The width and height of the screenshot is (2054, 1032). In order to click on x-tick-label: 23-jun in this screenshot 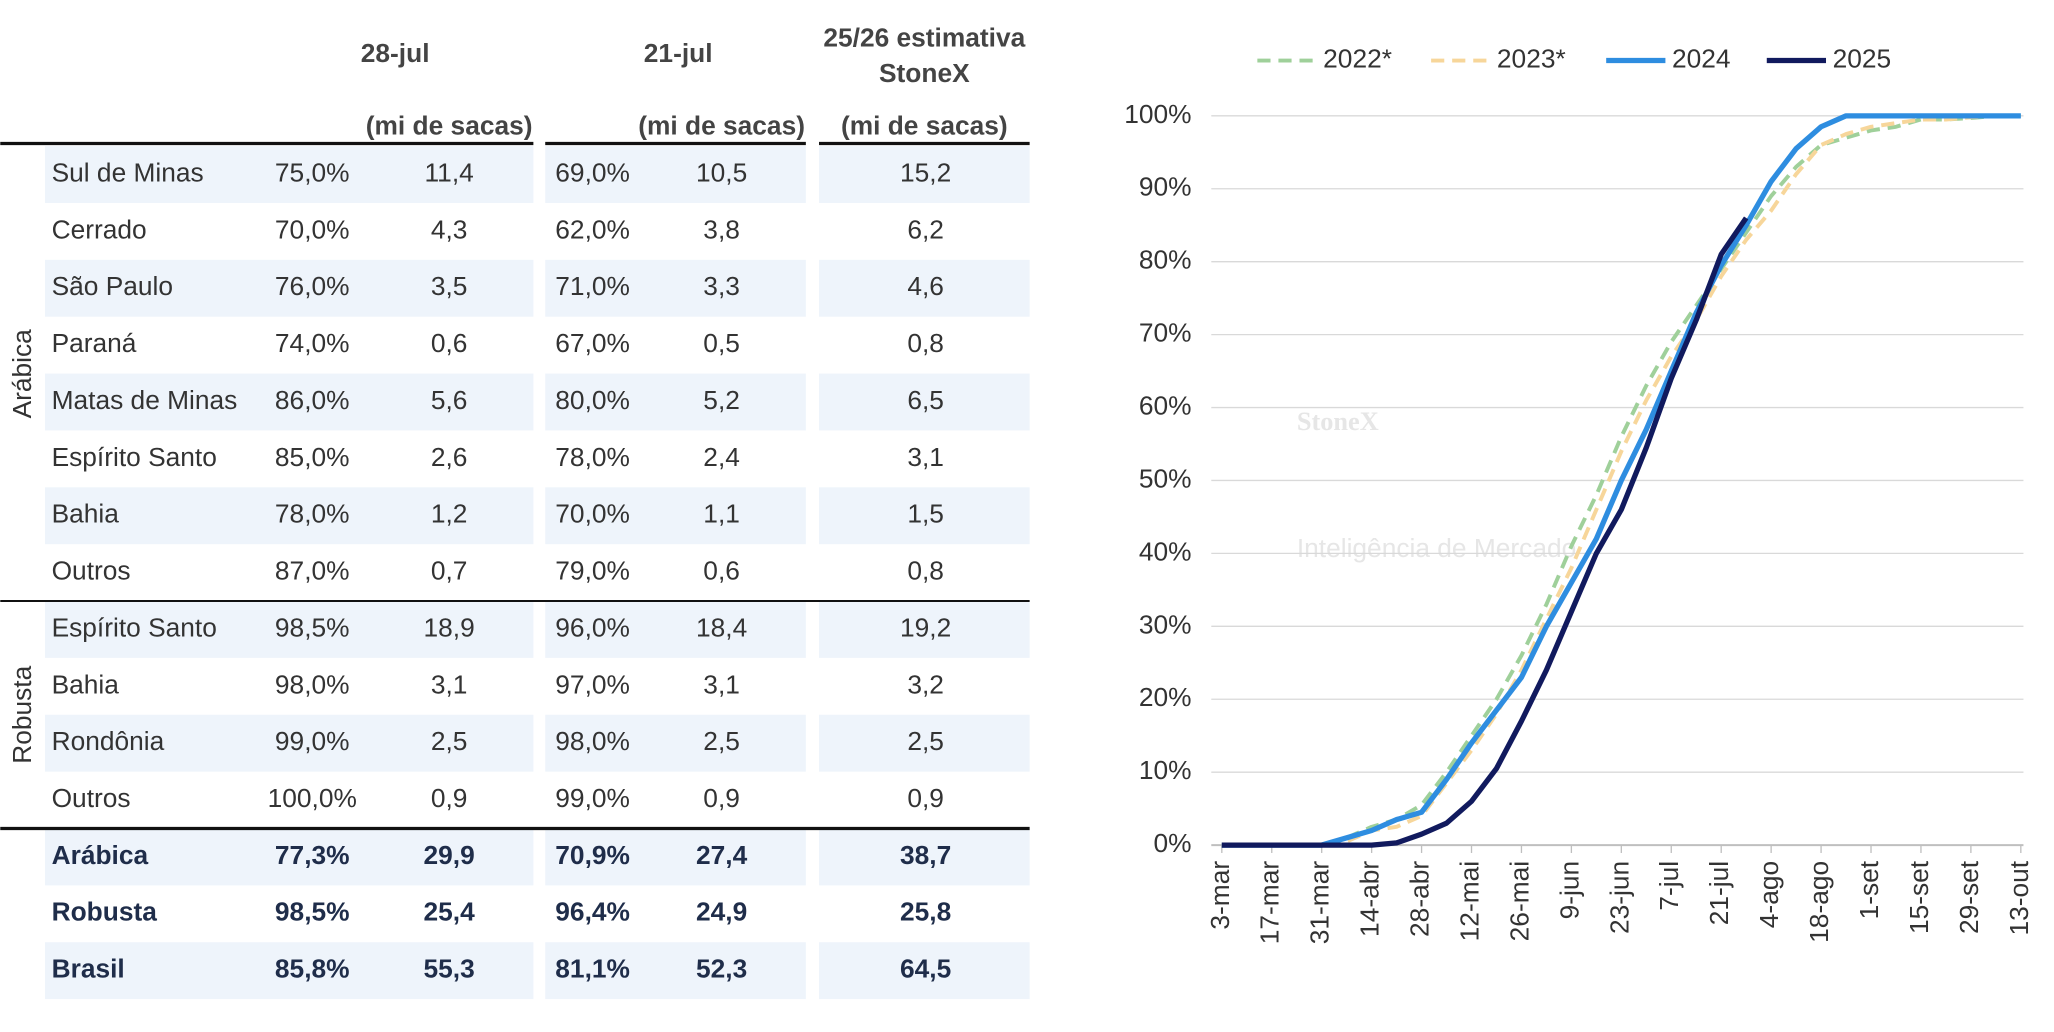, I will do `click(1619, 897)`.